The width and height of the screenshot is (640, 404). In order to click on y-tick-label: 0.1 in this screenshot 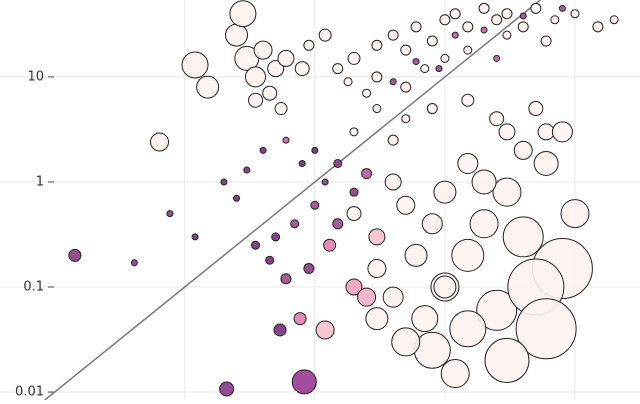, I will do `click(33, 287)`.